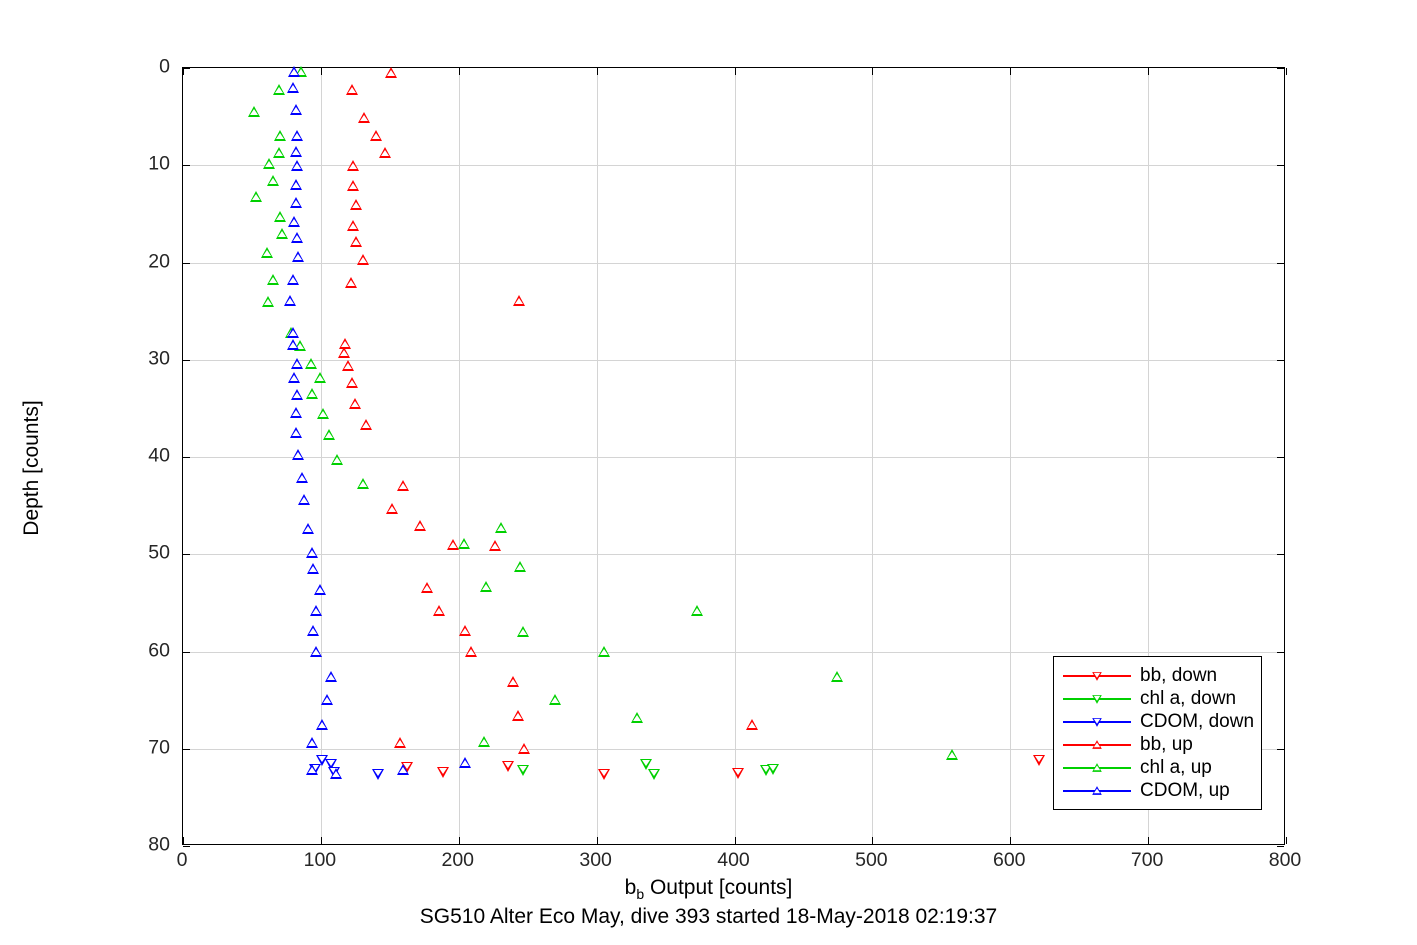 The height and width of the screenshot is (945, 1417). I want to click on y-axis-title: Depth [counts], so click(31, 468).